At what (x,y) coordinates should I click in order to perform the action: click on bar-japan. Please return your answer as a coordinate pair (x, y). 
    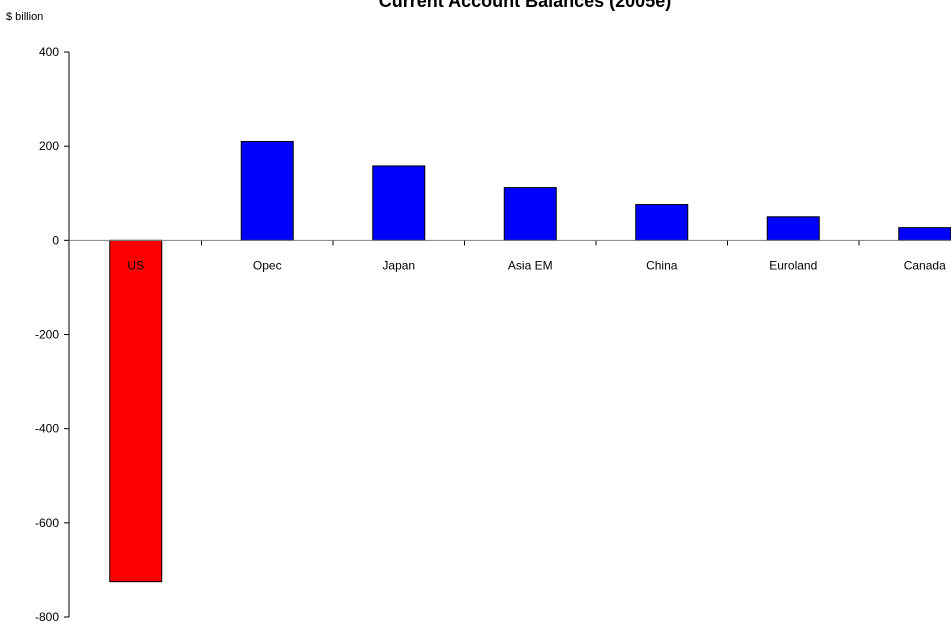
    Looking at the image, I should click on (399, 203).